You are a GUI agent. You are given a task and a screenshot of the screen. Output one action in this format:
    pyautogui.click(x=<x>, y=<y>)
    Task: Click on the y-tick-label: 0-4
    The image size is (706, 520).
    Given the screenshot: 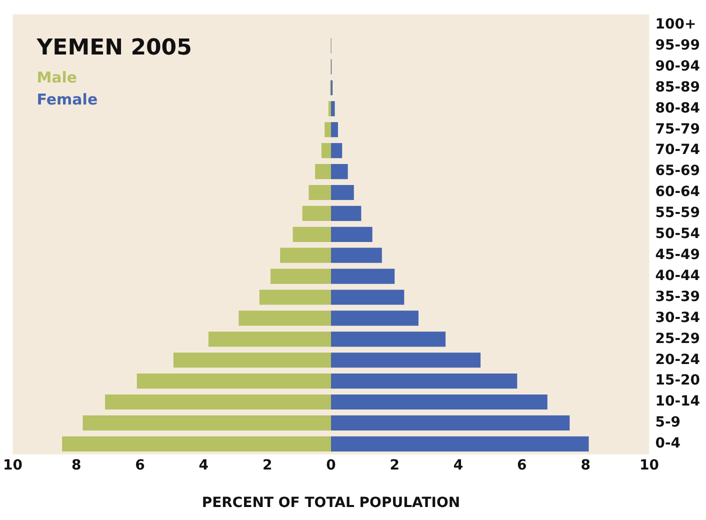 What is the action you would take?
    pyautogui.click(x=668, y=444)
    